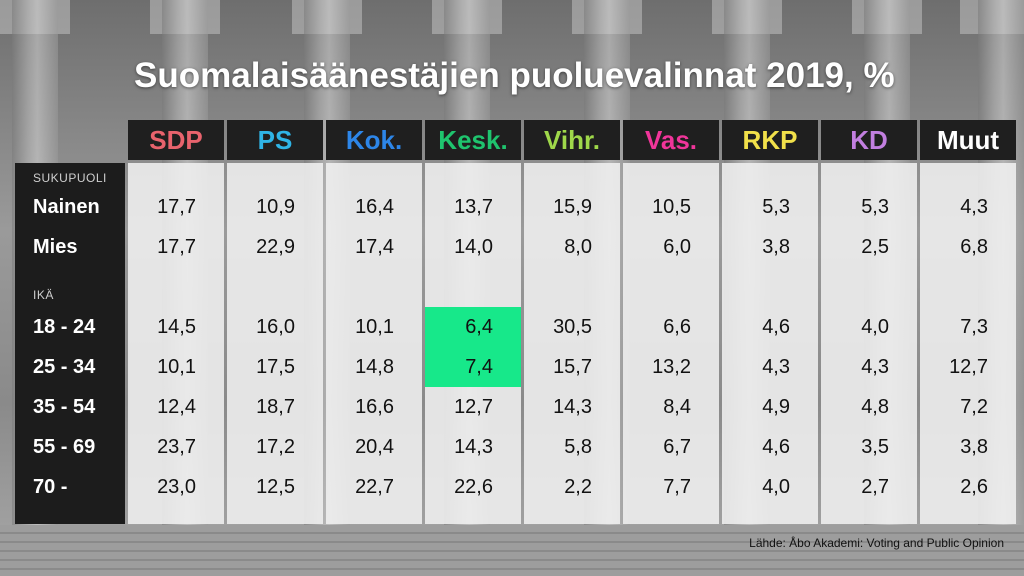 The height and width of the screenshot is (576, 1024). What do you see at coordinates (677, 327) in the screenshot?
I see `table-cell-value: 6,6` at bounding box center [677, 327].